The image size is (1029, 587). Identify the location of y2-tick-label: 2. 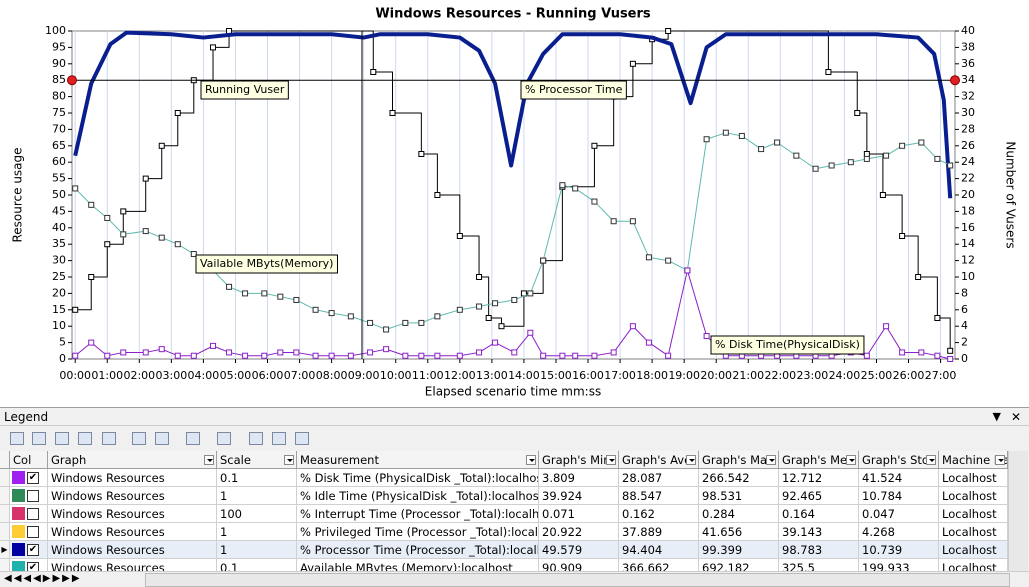
(964, 342).